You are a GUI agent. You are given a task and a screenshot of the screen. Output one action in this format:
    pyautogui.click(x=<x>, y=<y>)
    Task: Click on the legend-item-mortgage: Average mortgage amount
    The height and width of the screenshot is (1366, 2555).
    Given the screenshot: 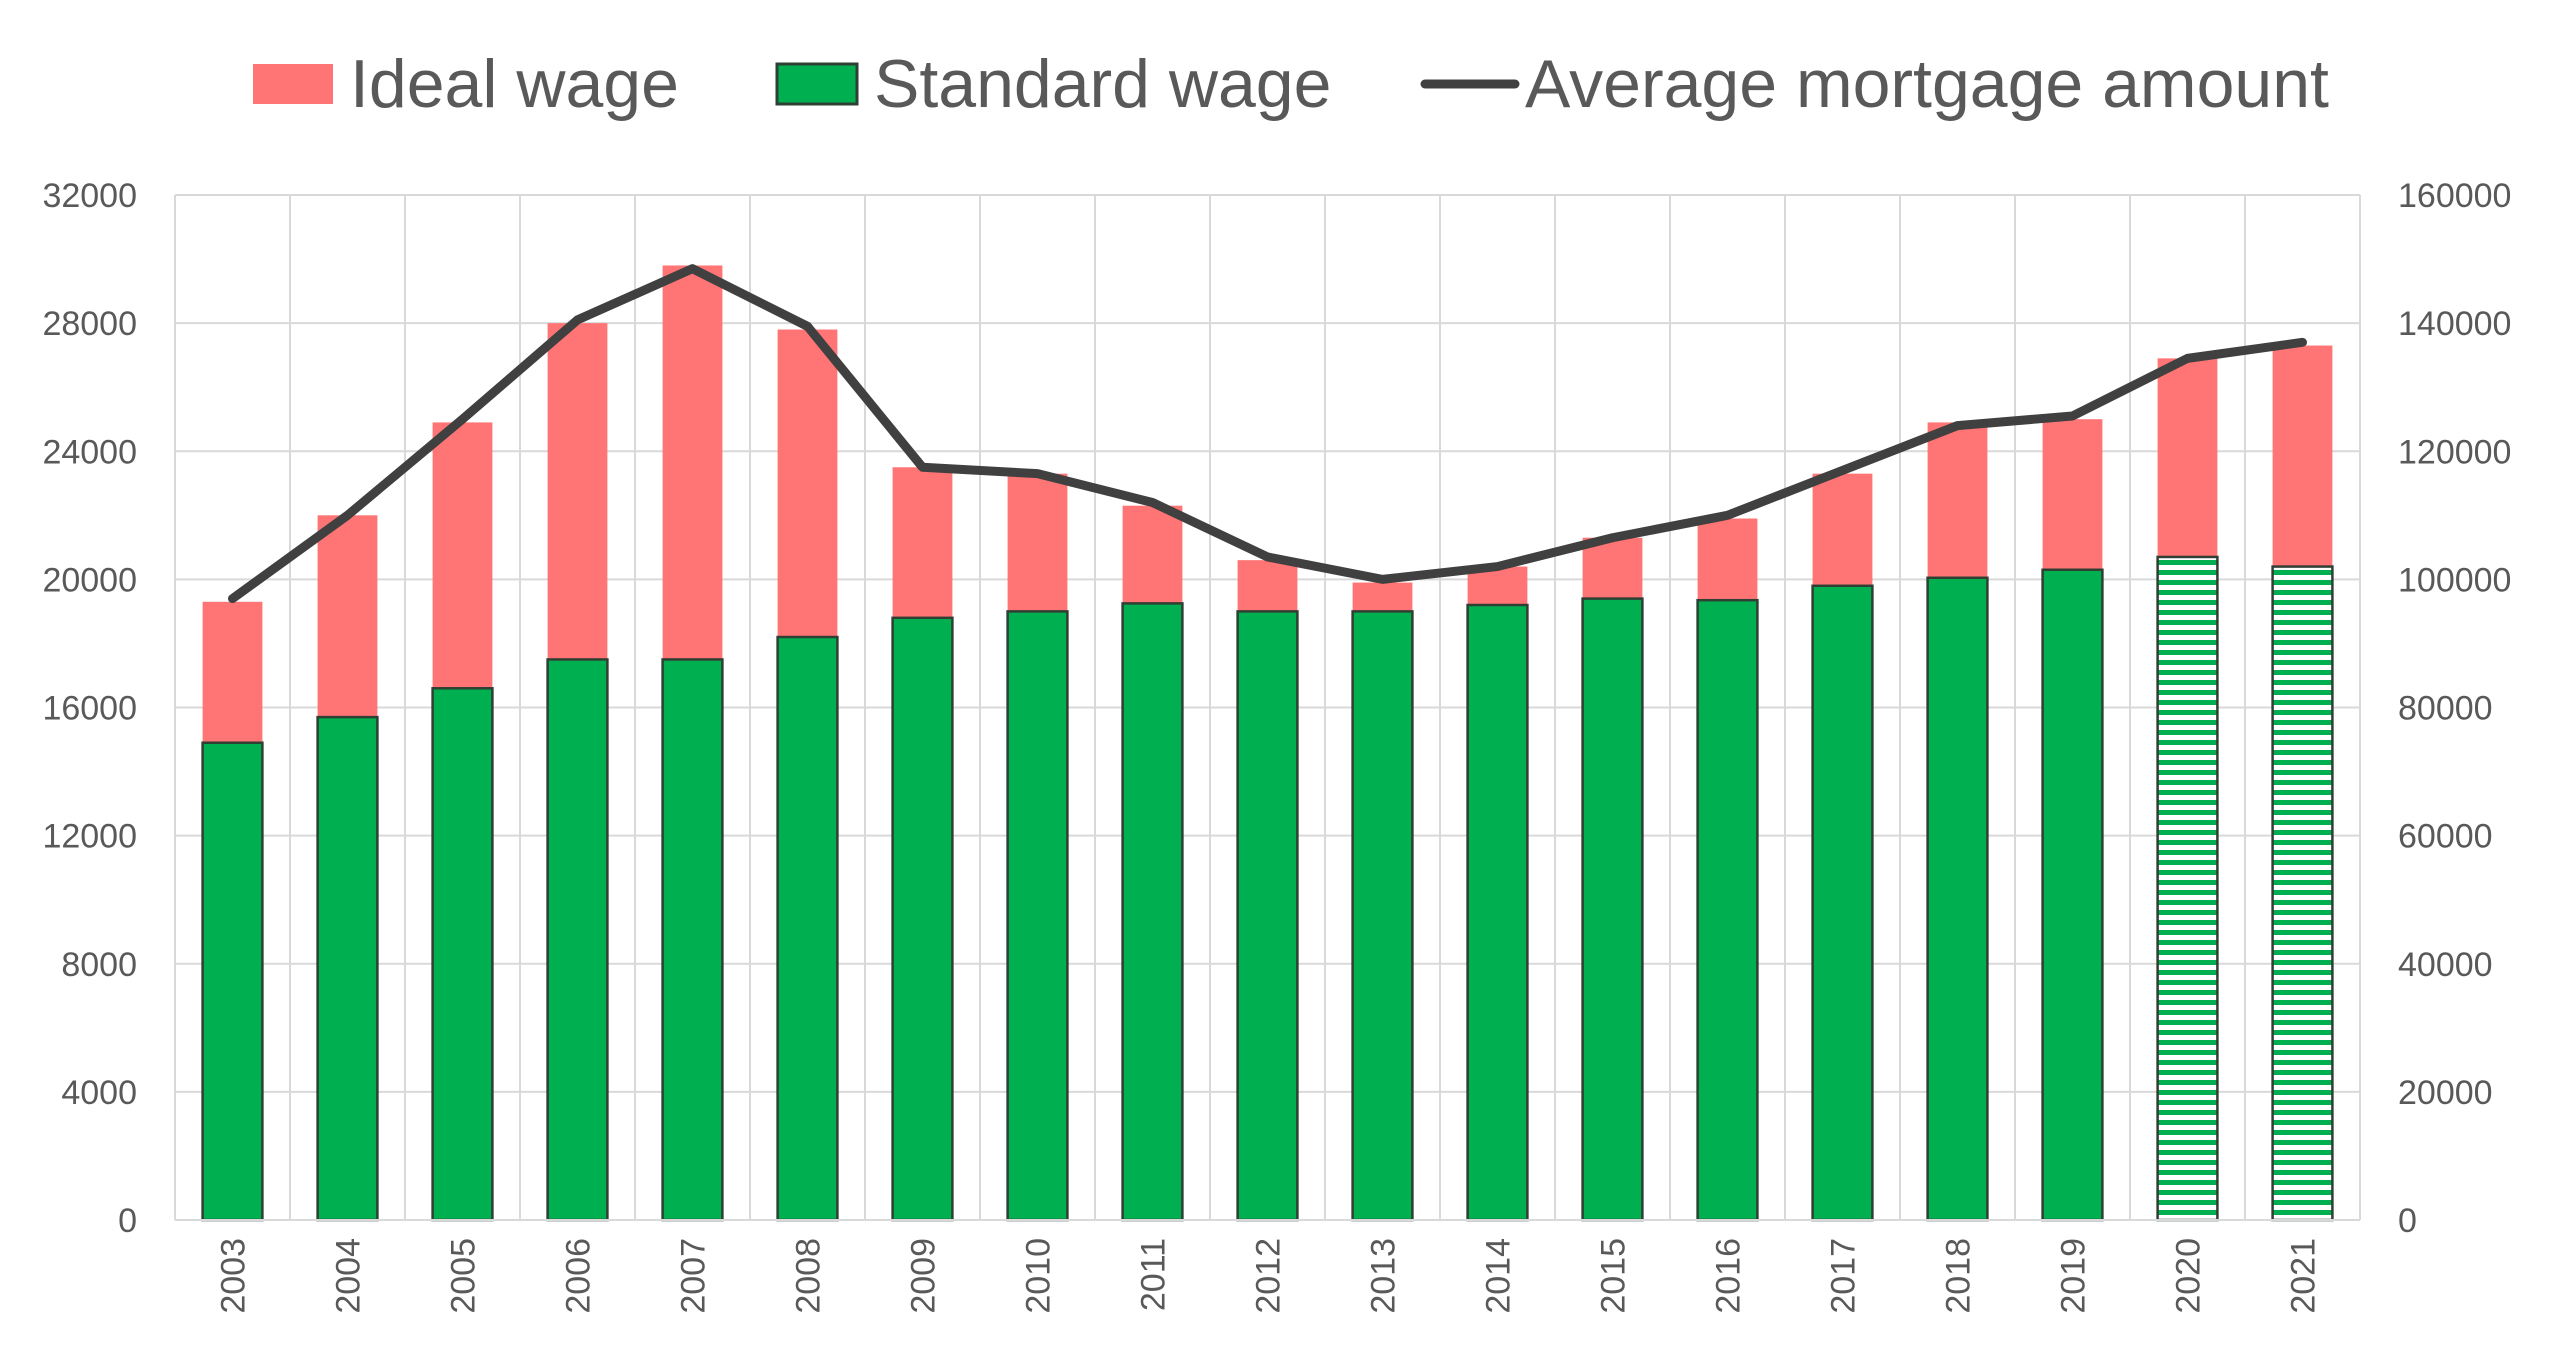 What is the action you would take?
    pyautogui.click(x=1877, y=84)
    